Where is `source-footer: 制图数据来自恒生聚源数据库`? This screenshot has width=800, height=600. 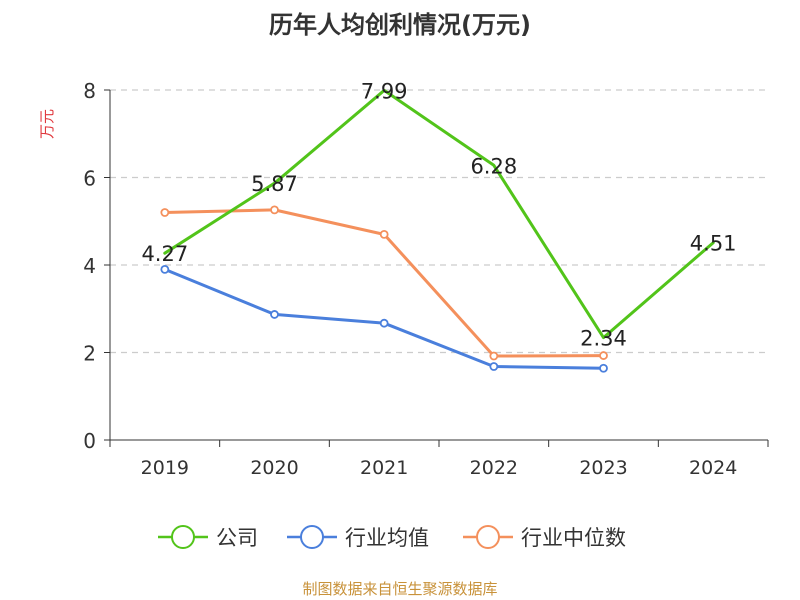 source-footer: 制图数据来自恒生聚源数据库 is located at coordinates (399, 589).